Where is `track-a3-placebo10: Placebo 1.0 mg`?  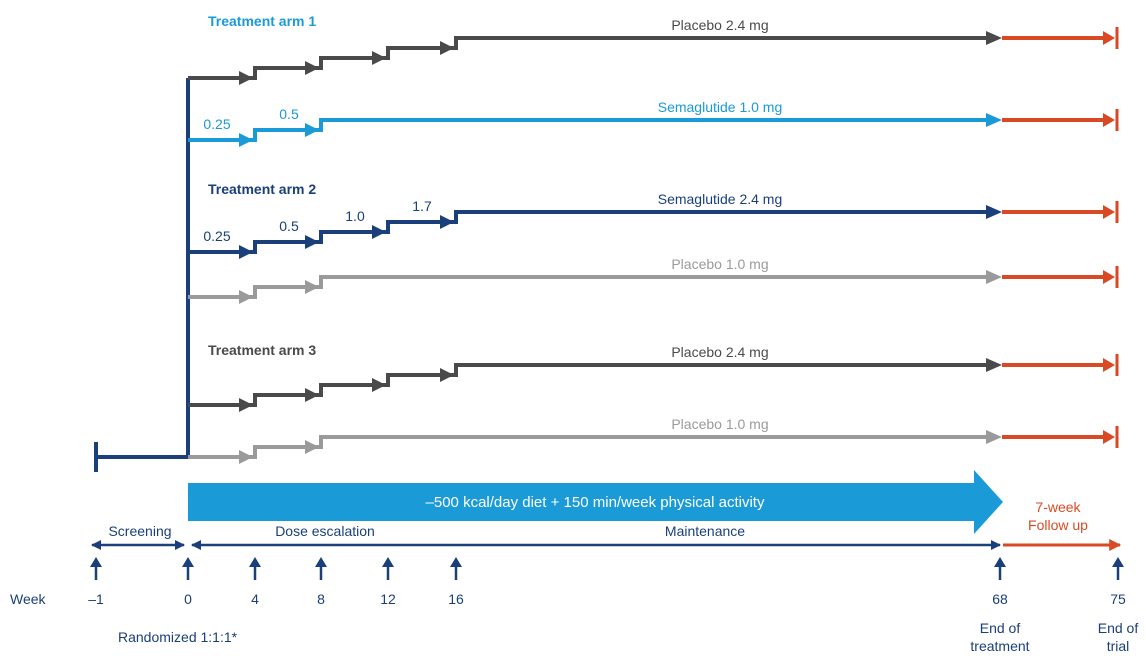
track-a3-placebo10: Placebo 1.0 mg is located at coordinates (653, 440).